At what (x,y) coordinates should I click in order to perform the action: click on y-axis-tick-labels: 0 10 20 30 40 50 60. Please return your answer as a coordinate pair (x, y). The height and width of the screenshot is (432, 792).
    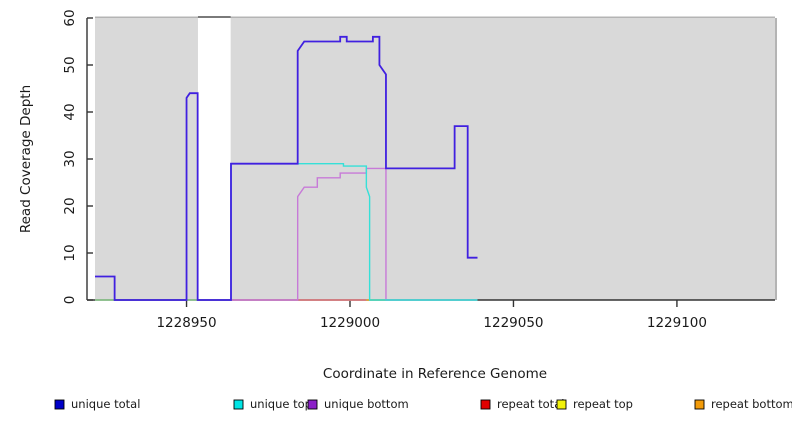
    Looking at the image, I should click on (70, 156).